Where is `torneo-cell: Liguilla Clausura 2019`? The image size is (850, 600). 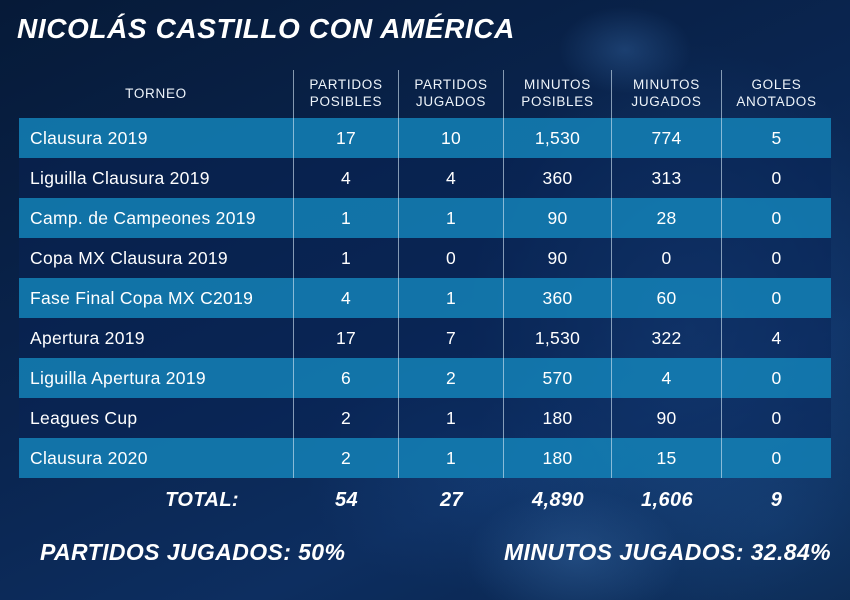 torneo-cell: Liguilla Clausura 2019 is located at coordinates (156, 178).